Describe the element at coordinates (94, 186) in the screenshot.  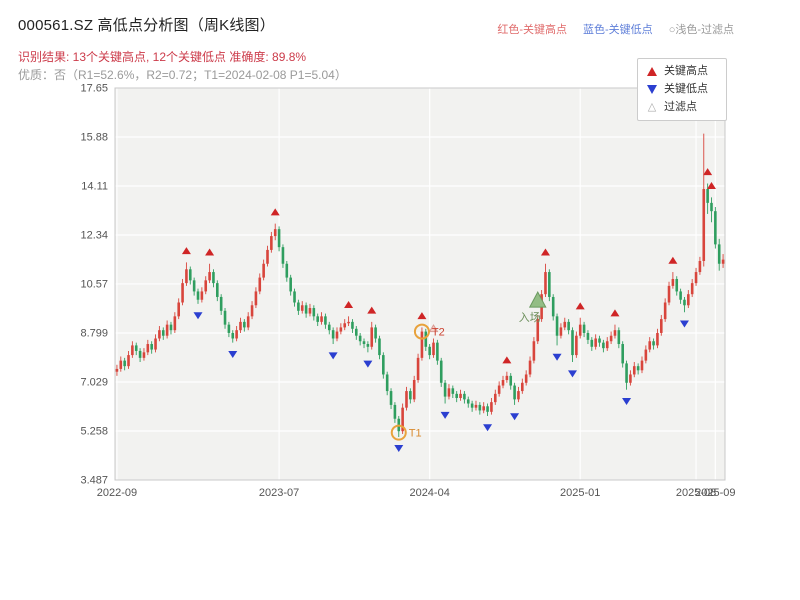
I see `y-tick-label: 14.11` at that location.